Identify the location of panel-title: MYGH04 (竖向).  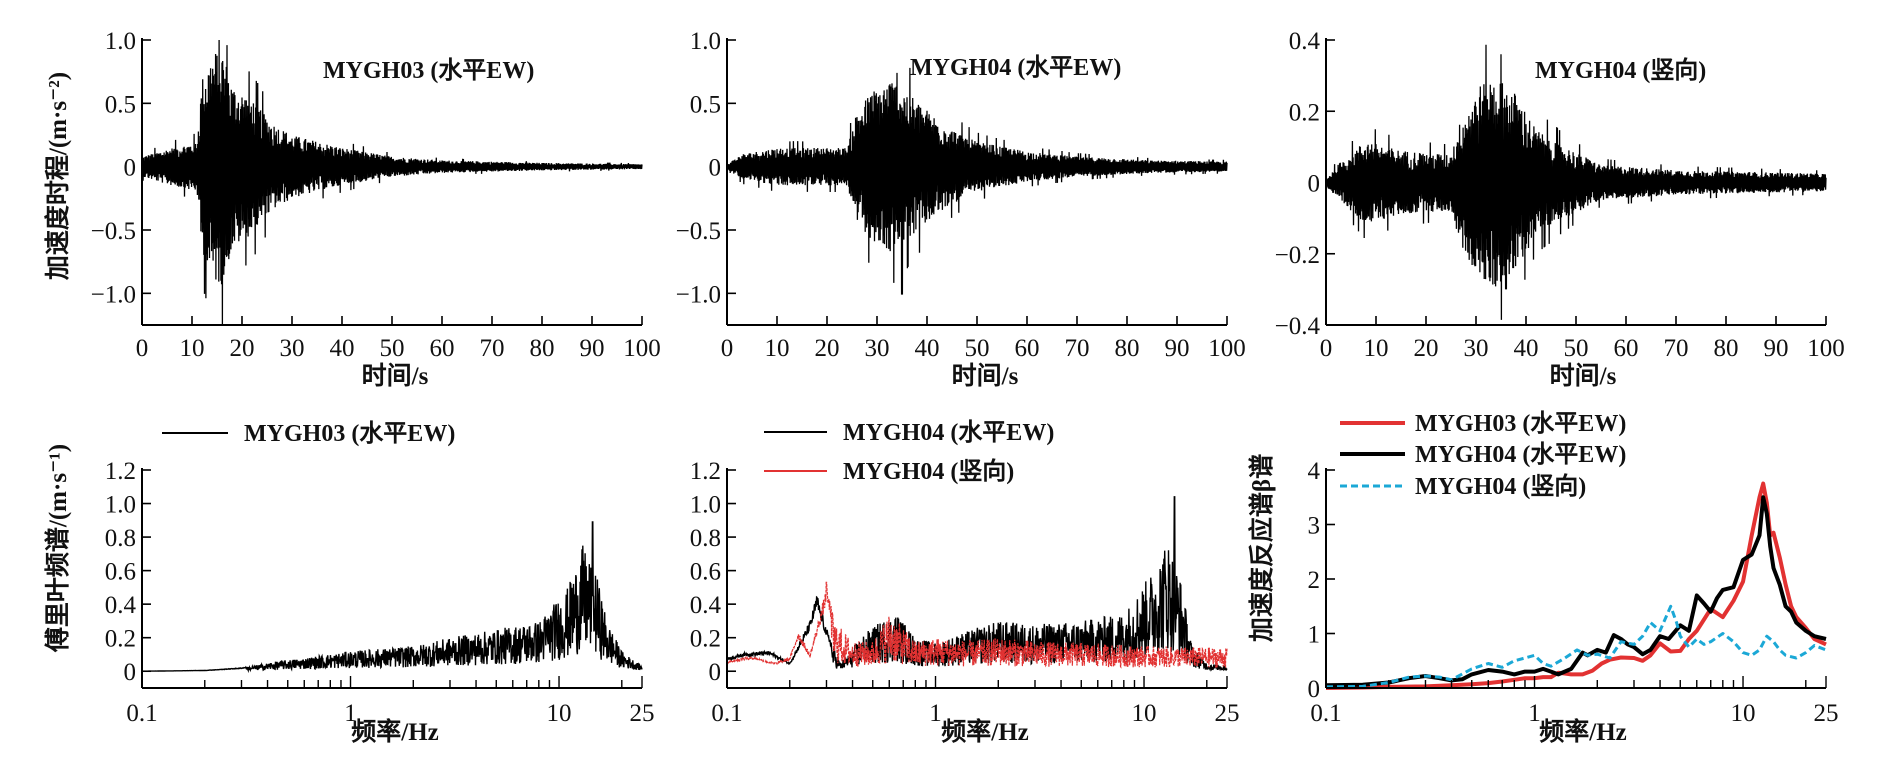
(1620, 70).